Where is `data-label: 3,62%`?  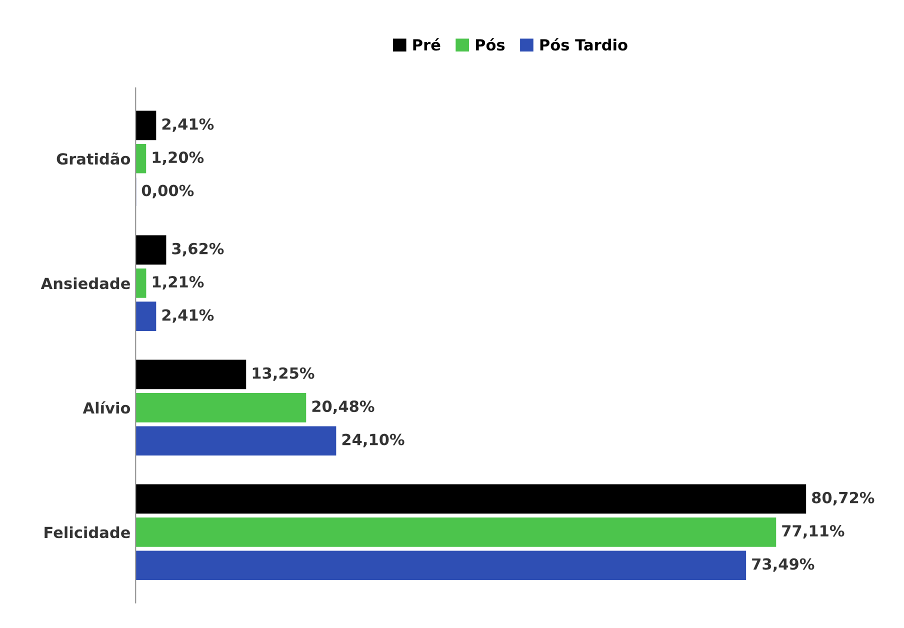
data-label: 3,62% is located at coordinates (198, 249).